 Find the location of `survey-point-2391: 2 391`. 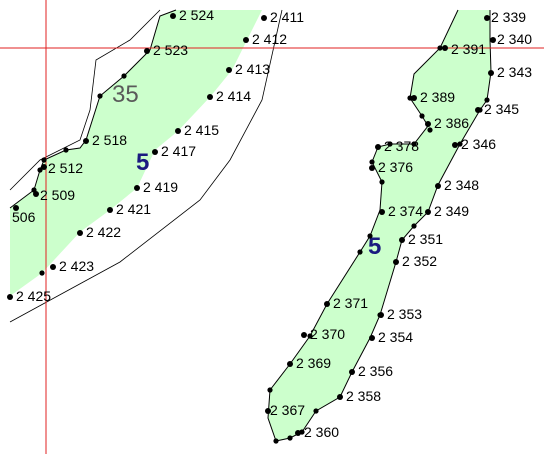

survey-point-2391: 2 391 is located at coordinates (464, 49).